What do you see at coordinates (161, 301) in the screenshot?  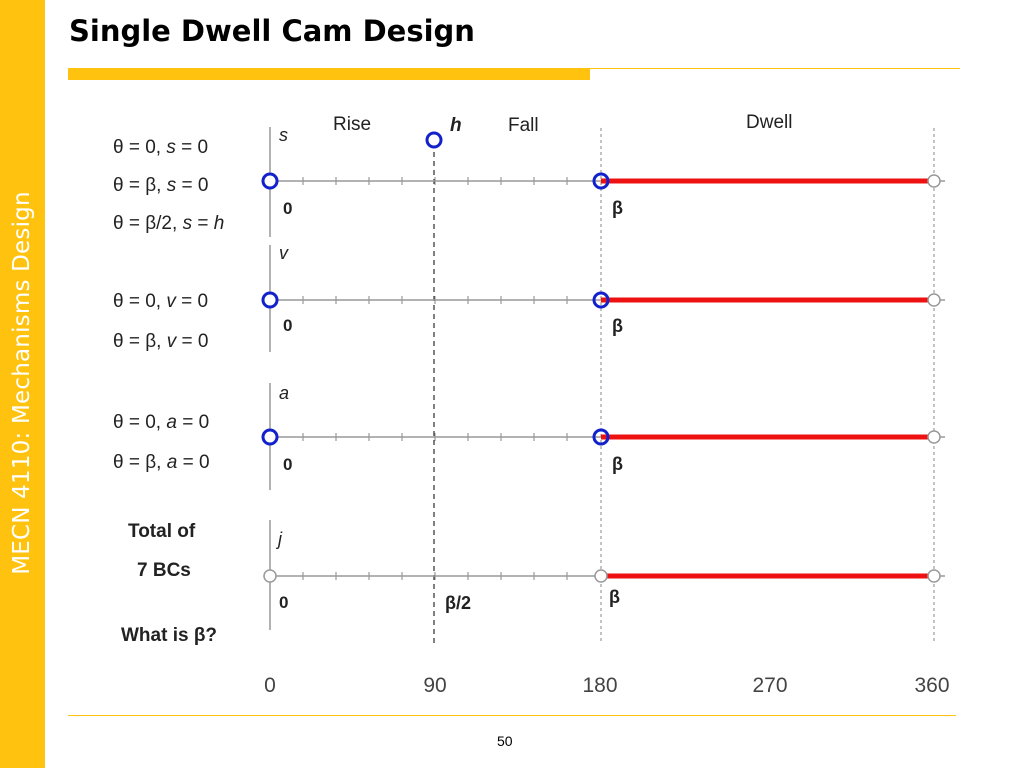 I see `bc-v-theta0: θ = 0, v = 0` at bounding box center [161, 301].